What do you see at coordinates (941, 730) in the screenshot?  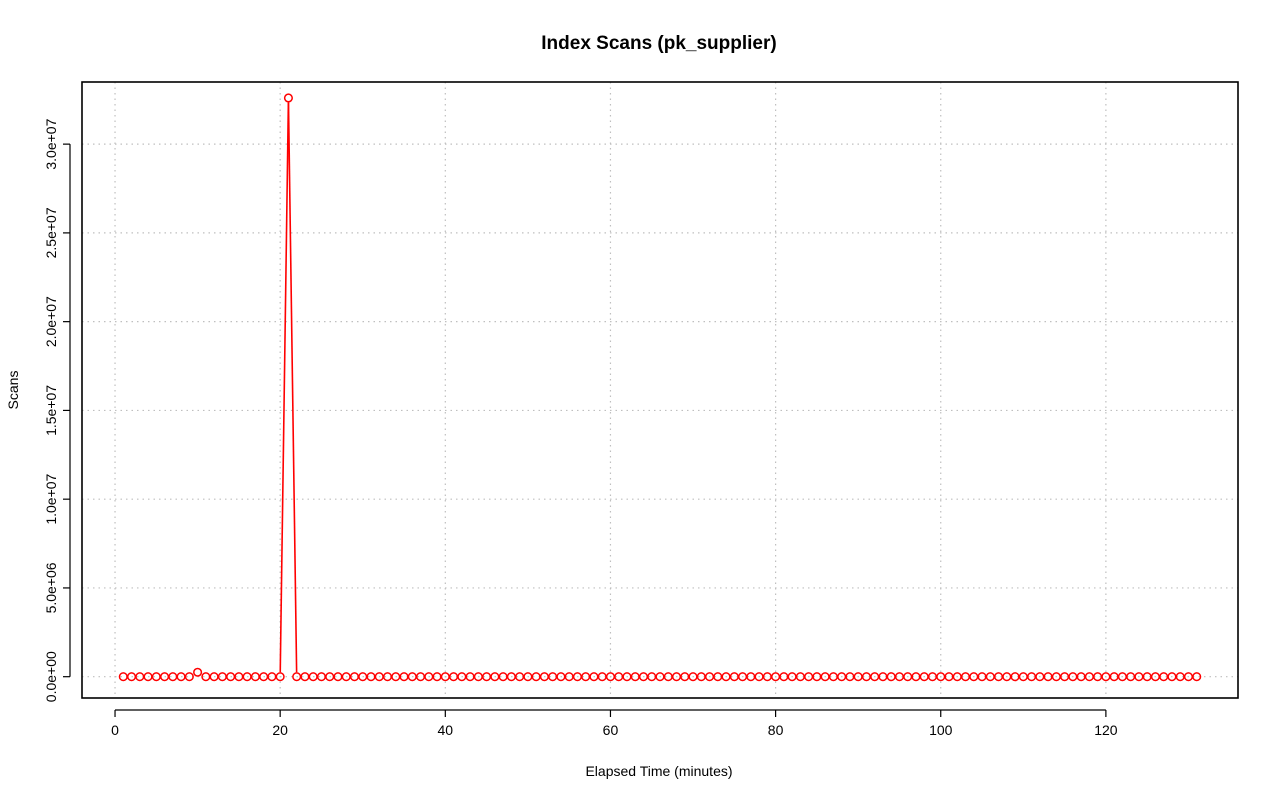 I see `x-tick-label: 100` at bounding box center [941, 730].